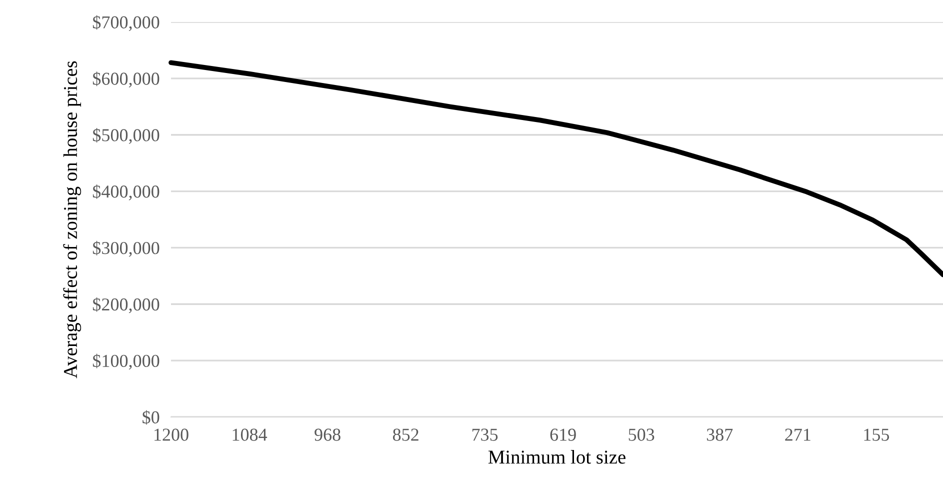 This screenshot has height=491, width=943. I want to click on x-tick-label: 387, so click(719, 434).